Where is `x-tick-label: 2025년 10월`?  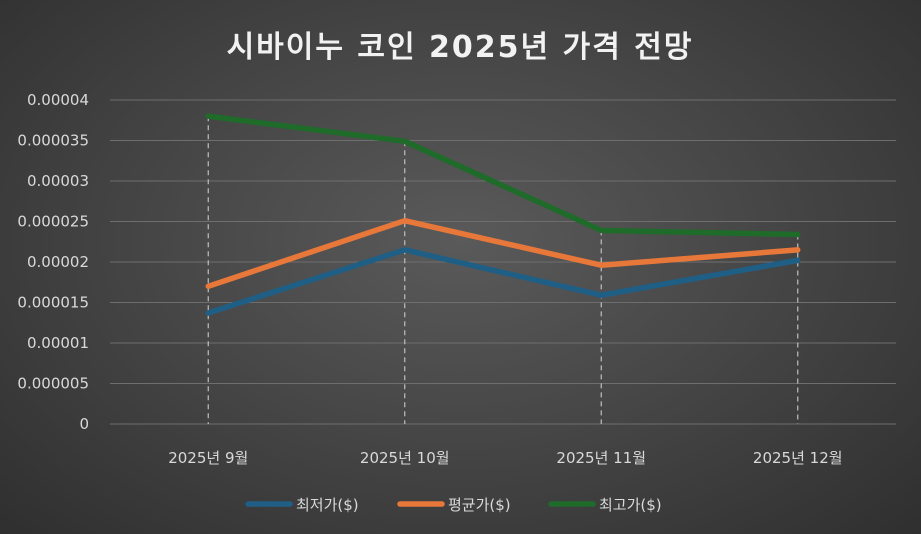 x-tick-label: 2025년 10월 is located at coordinates (405, 458).